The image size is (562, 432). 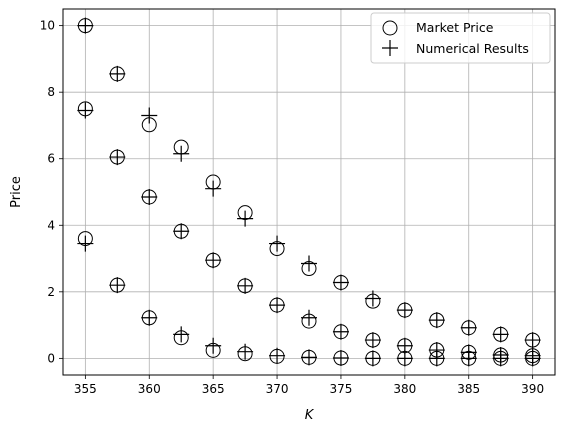 I want to click on legend-marker-plus-icon, so click(x=390, y=48).